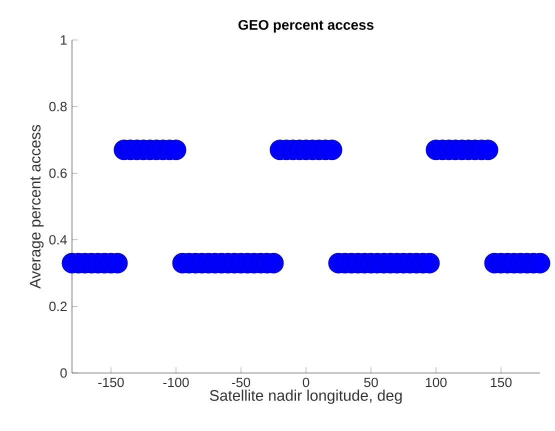  I want to click on x-tick-label: -50, so click(241, 383).